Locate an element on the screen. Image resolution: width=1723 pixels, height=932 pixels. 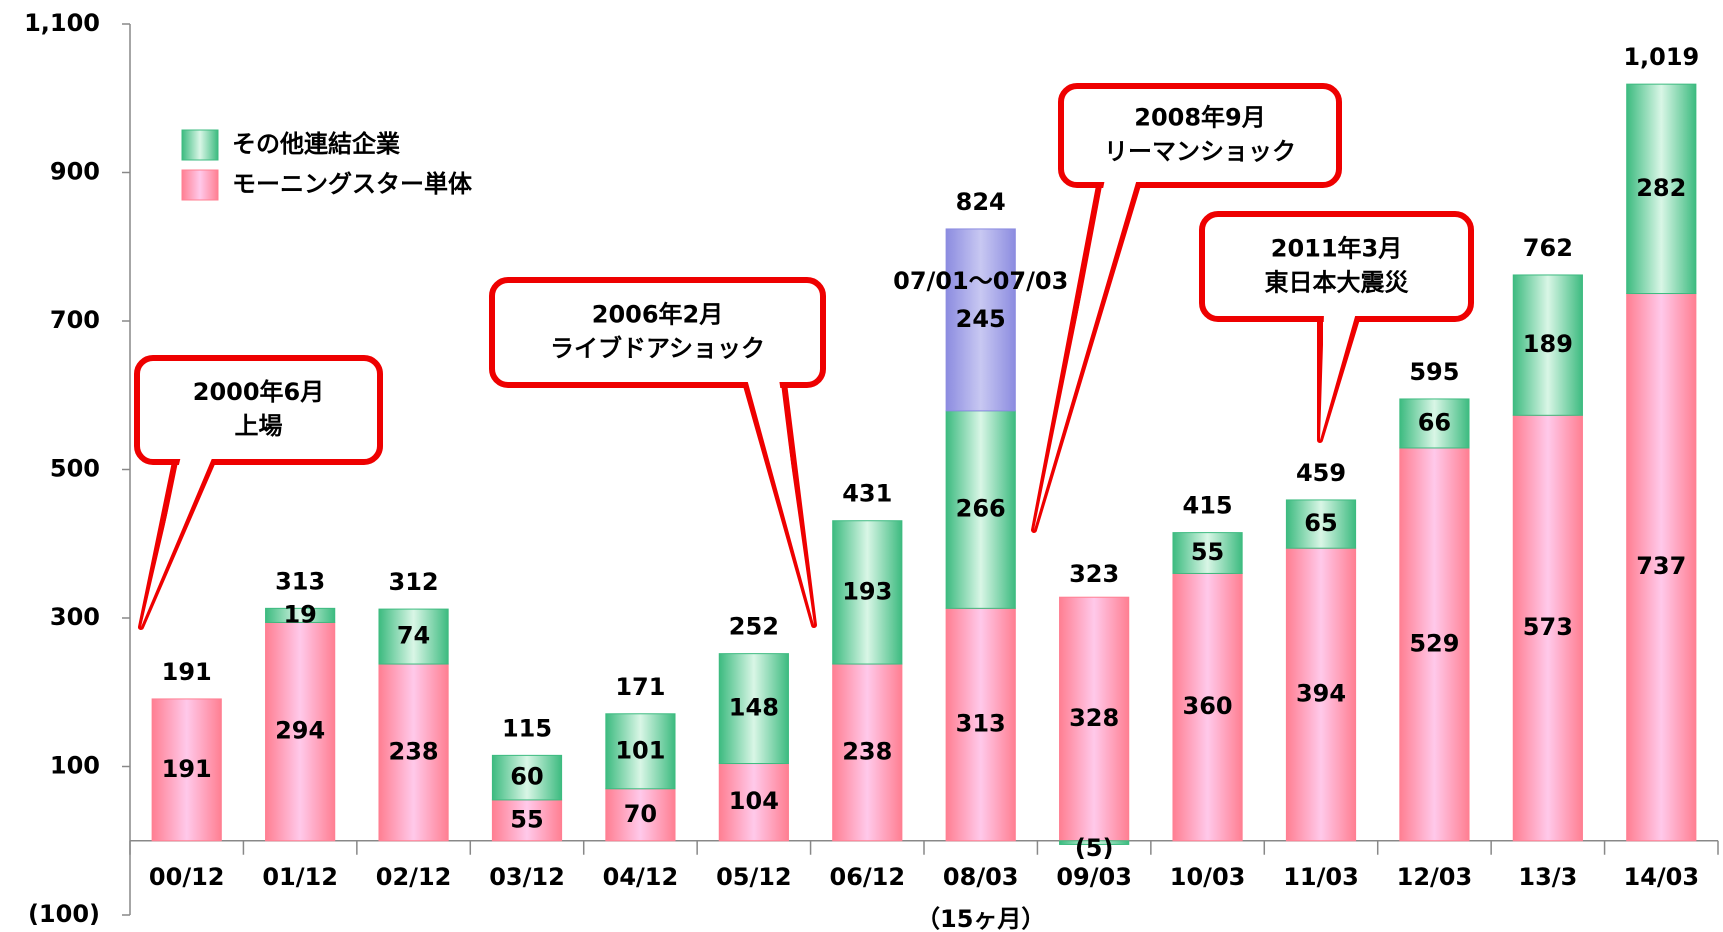
callout-text: ライブドアショック is located at coordinates (657, 349).